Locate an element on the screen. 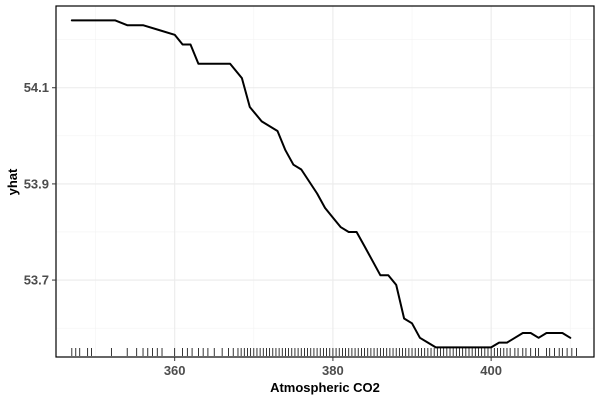 The height and width of the screenshot is (400, 600). y-tick-label-2: 54.1 is located at coordinates (36, 87).